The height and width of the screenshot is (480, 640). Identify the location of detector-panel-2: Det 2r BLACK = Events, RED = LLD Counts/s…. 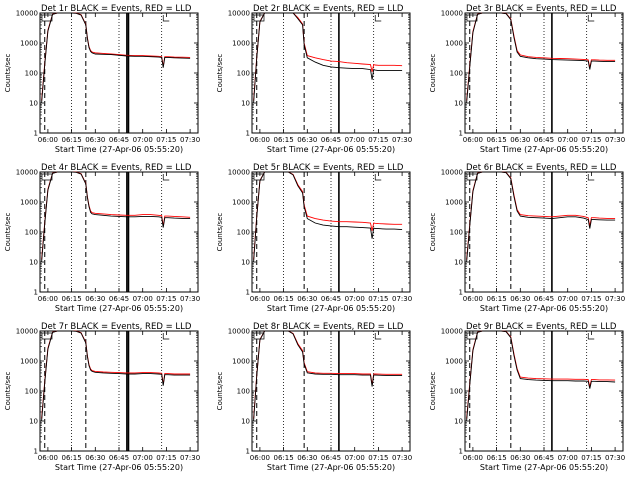
(314, 79).